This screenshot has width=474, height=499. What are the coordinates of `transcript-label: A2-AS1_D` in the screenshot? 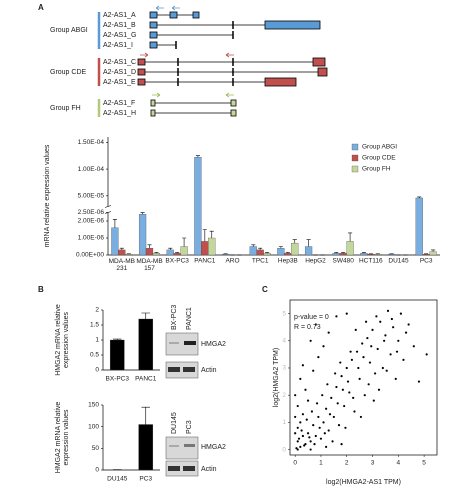 It's located at (119, 72).